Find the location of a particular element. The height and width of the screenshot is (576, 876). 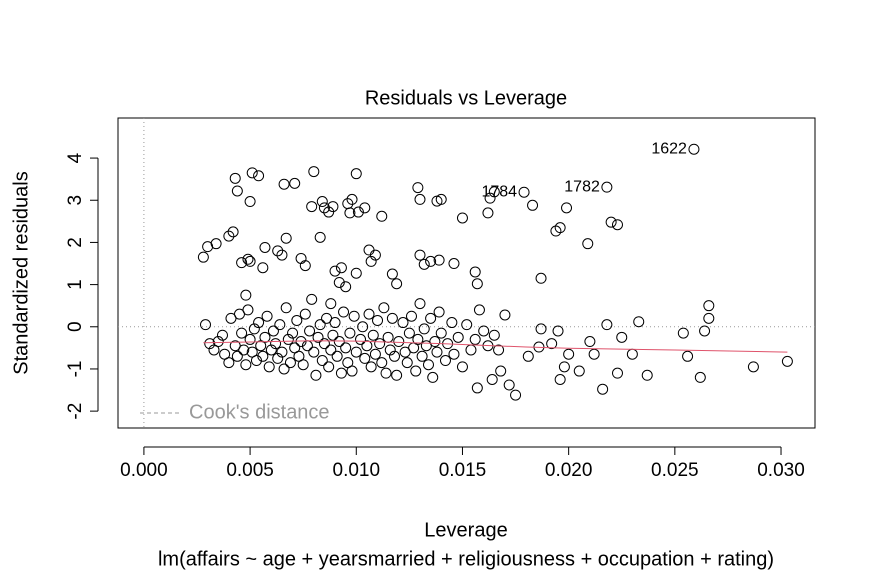

x-tick-label: 0.010 is located at coordinates (357, 470).